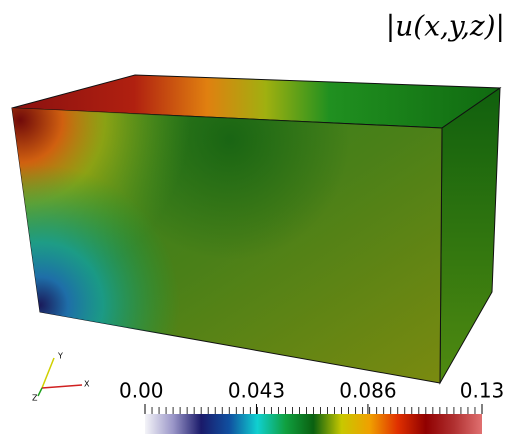 The width and height of the screenshot is (513, 446). I want to click on tick-label: 0.043, so click(256, 391).